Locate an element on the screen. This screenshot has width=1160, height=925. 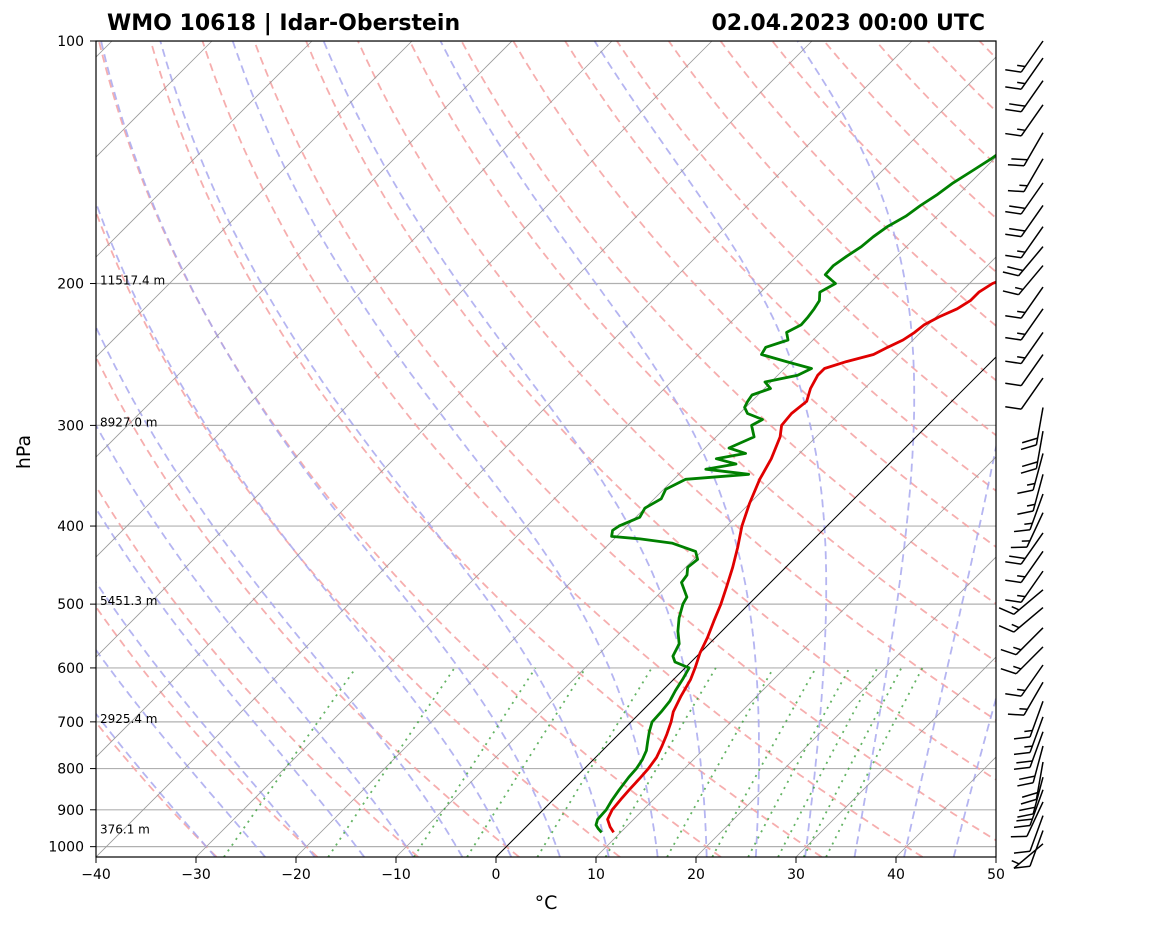
x-tick-label: −30 is located at coordinates (196, 875).